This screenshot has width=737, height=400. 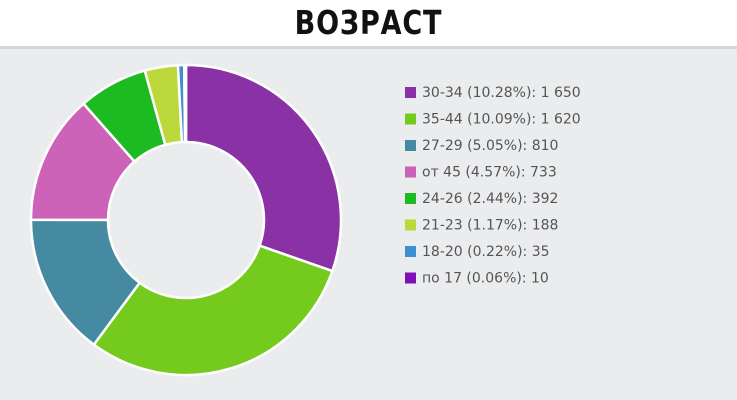 I want to click on legend-label: 27-29 (5.05%): 810, so click(x=490, y=146).